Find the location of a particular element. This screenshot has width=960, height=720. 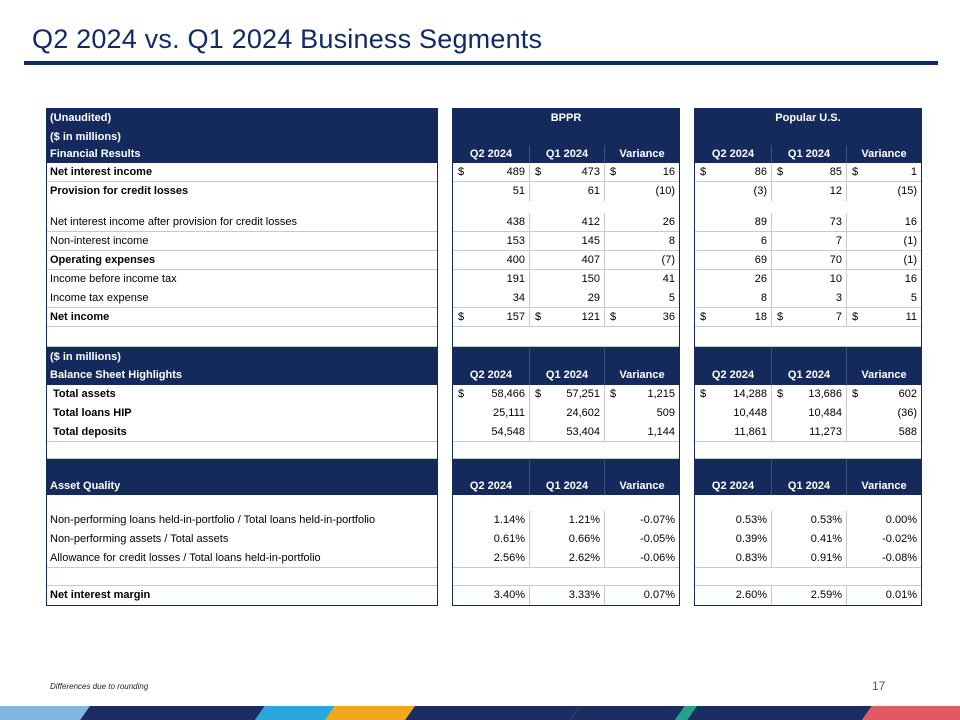

data-row-non-int: 153 145 8 is located at coordinates (566, 241).